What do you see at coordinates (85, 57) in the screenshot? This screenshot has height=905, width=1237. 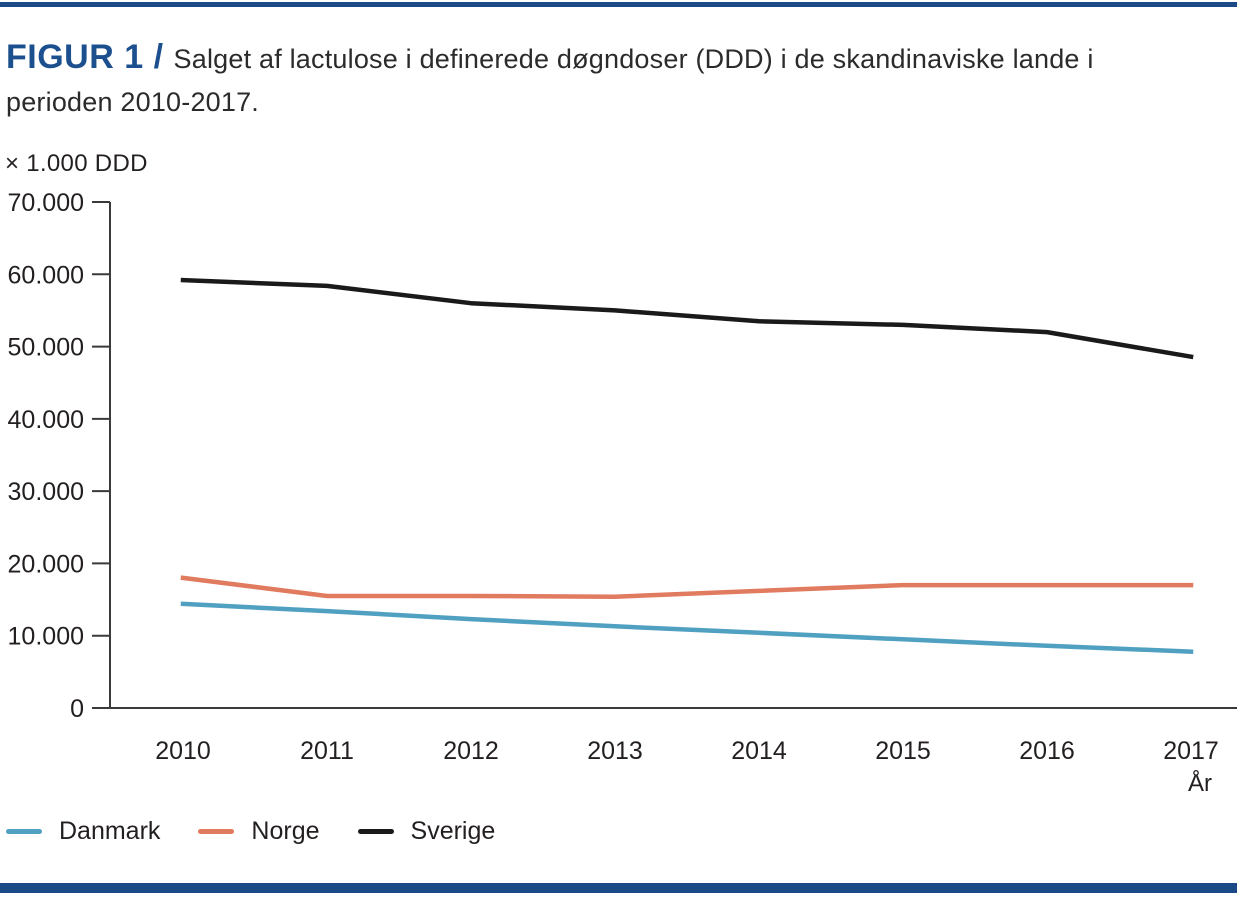 I see `figure-number-label: FIGUR 1 /` at bounding box center [85, 57].